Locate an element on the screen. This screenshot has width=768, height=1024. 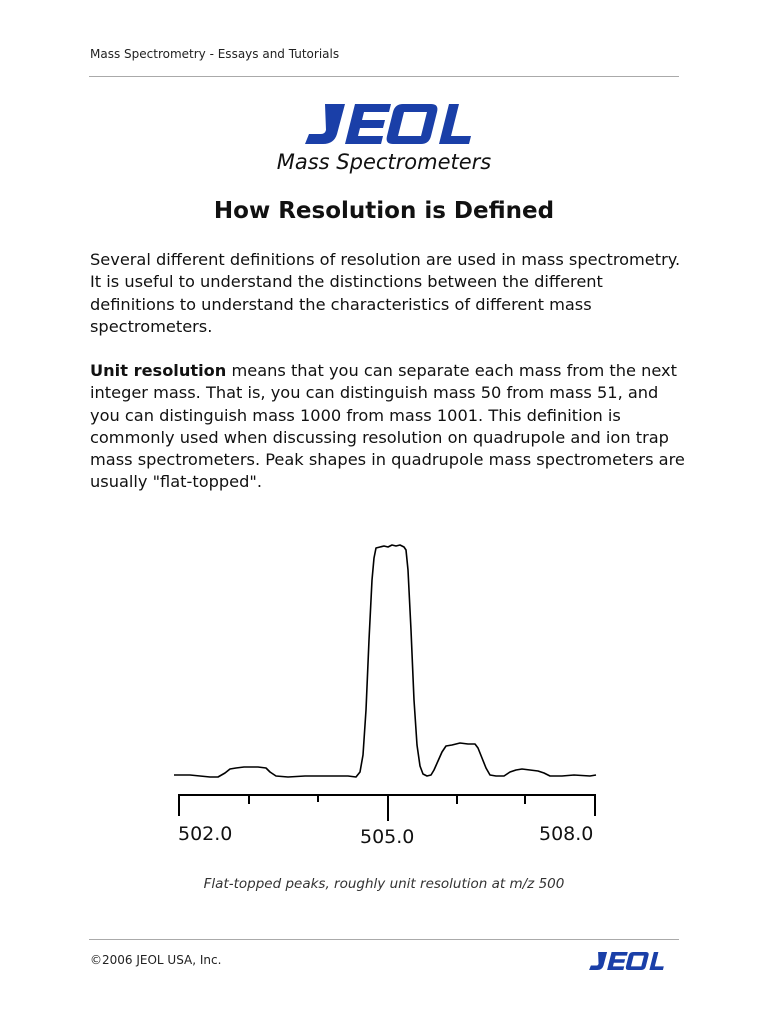
running-header: Mass Spectrometry - Essays and Tutorials is located at coordinates (215, 54).